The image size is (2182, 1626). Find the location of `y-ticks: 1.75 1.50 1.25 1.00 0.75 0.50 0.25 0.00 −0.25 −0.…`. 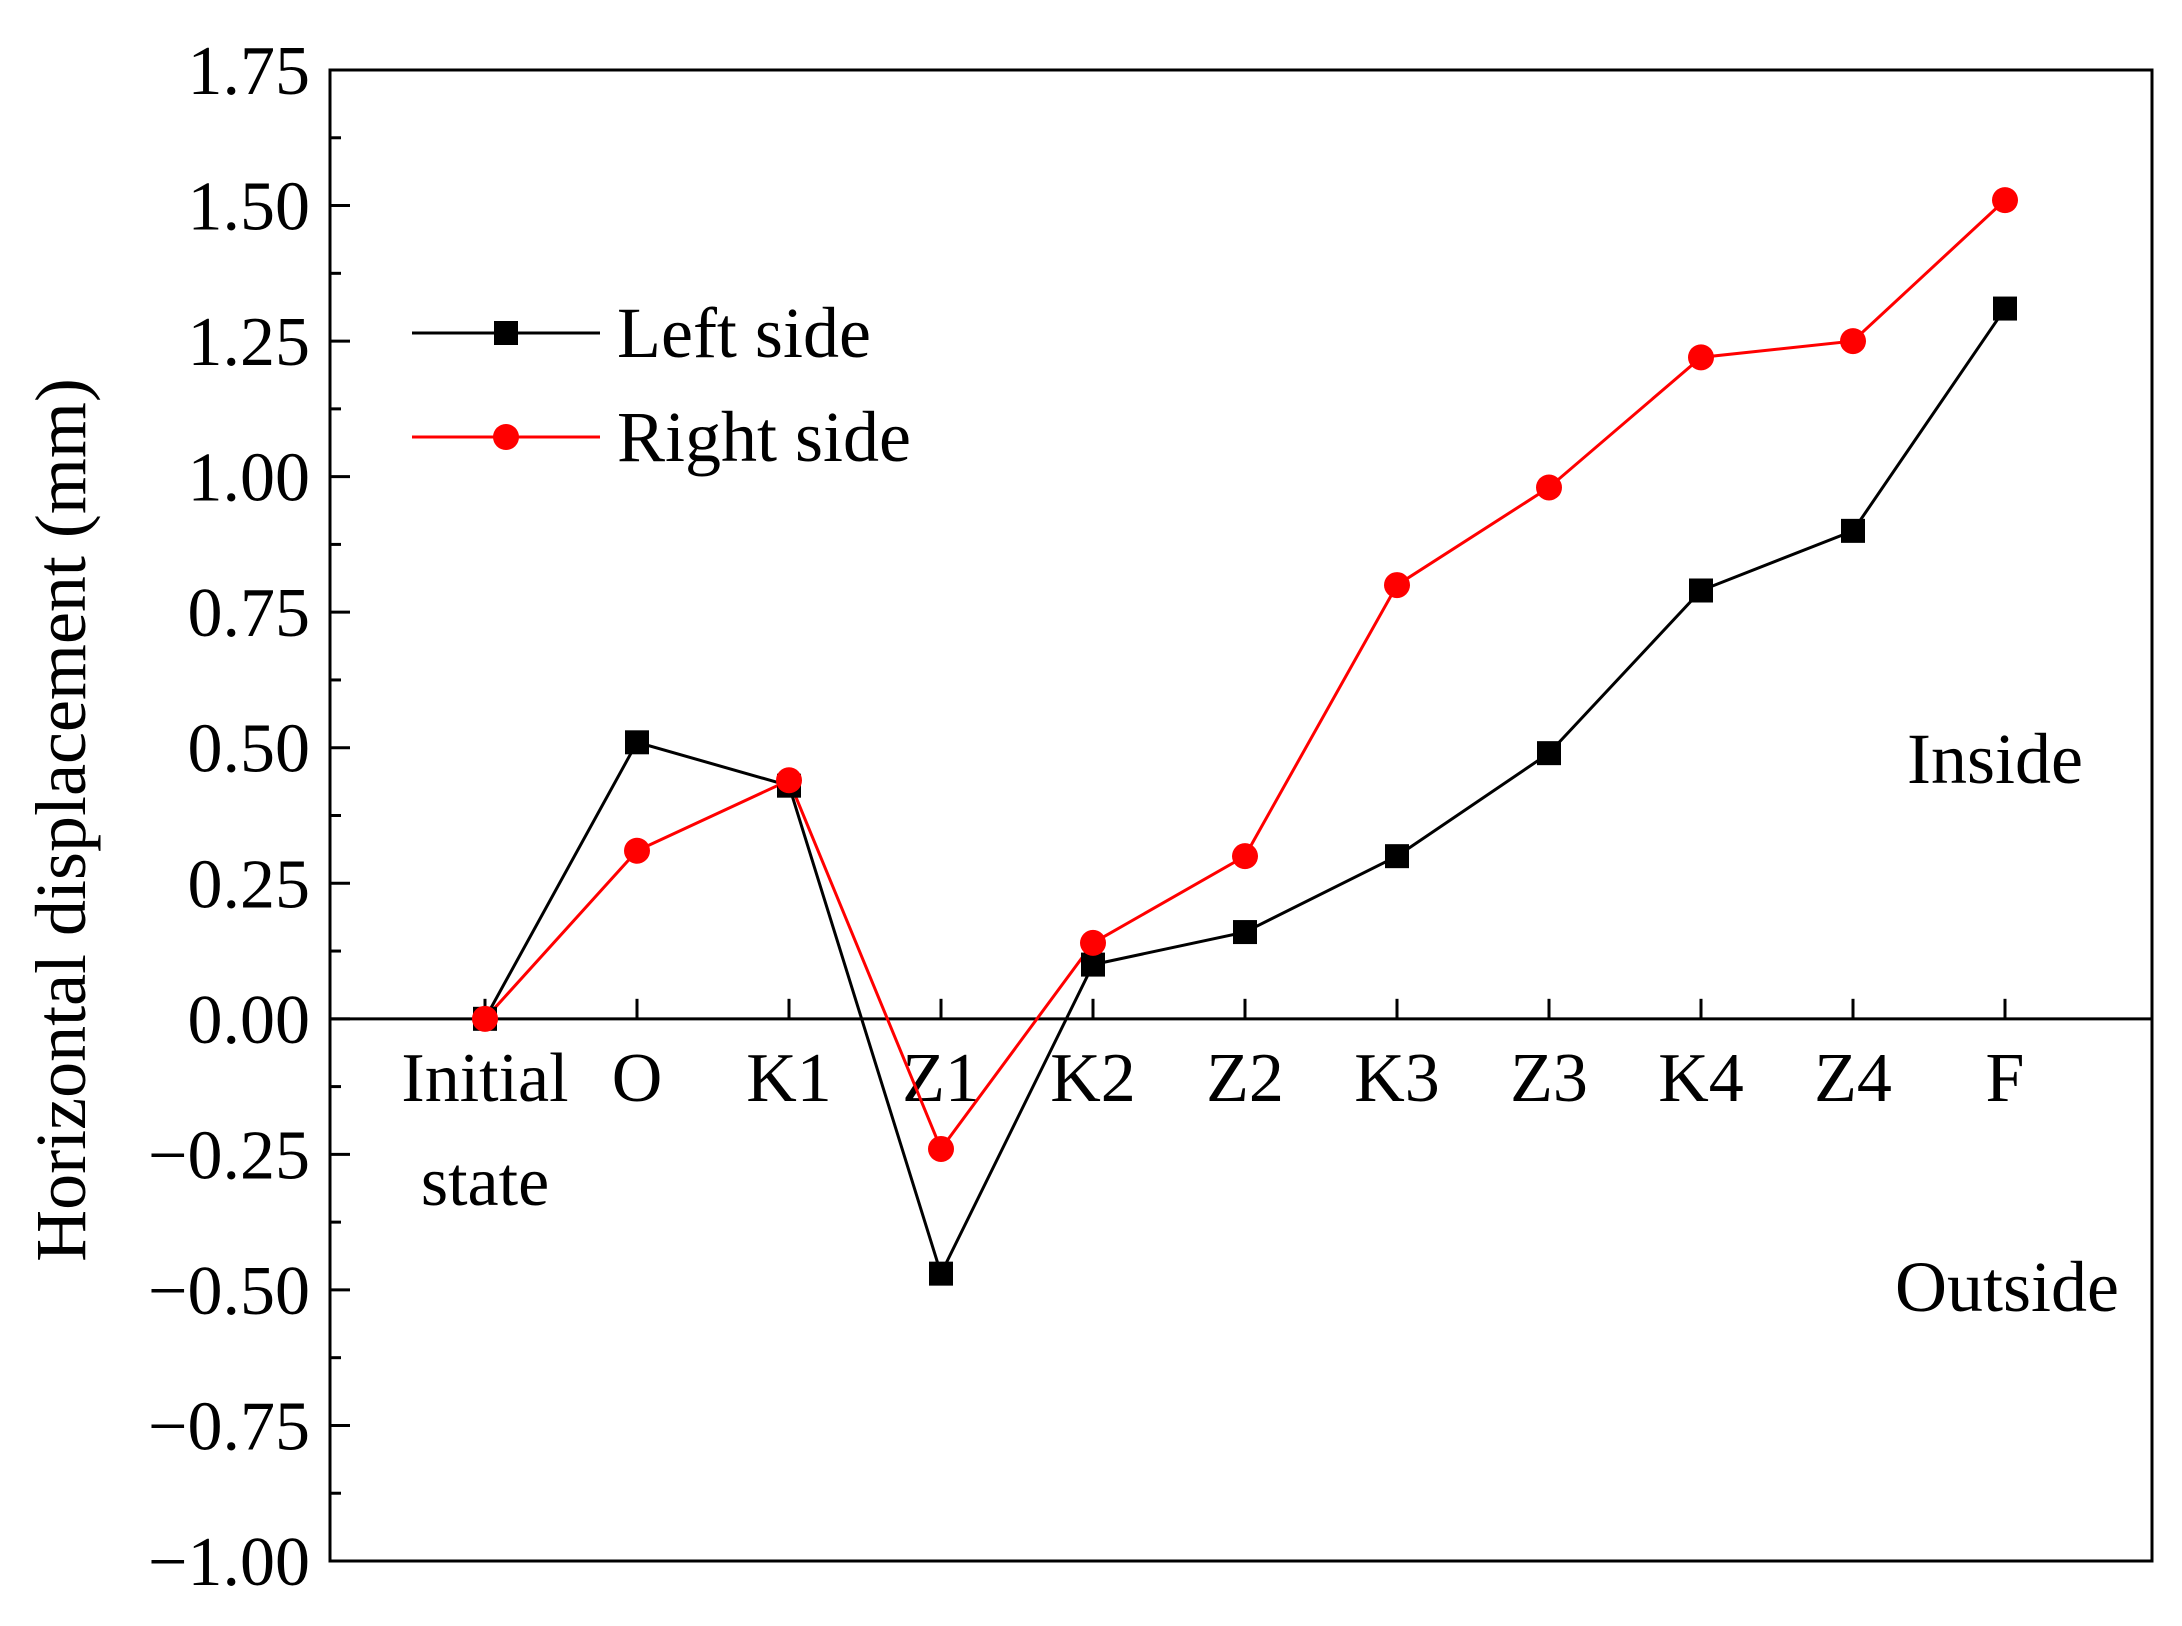

y-ticks: 1.75 1.50 1.25 1.00 0.75 0.50 0.25 0.00 −0.25 −0.… is located at coordinates (249, 817).